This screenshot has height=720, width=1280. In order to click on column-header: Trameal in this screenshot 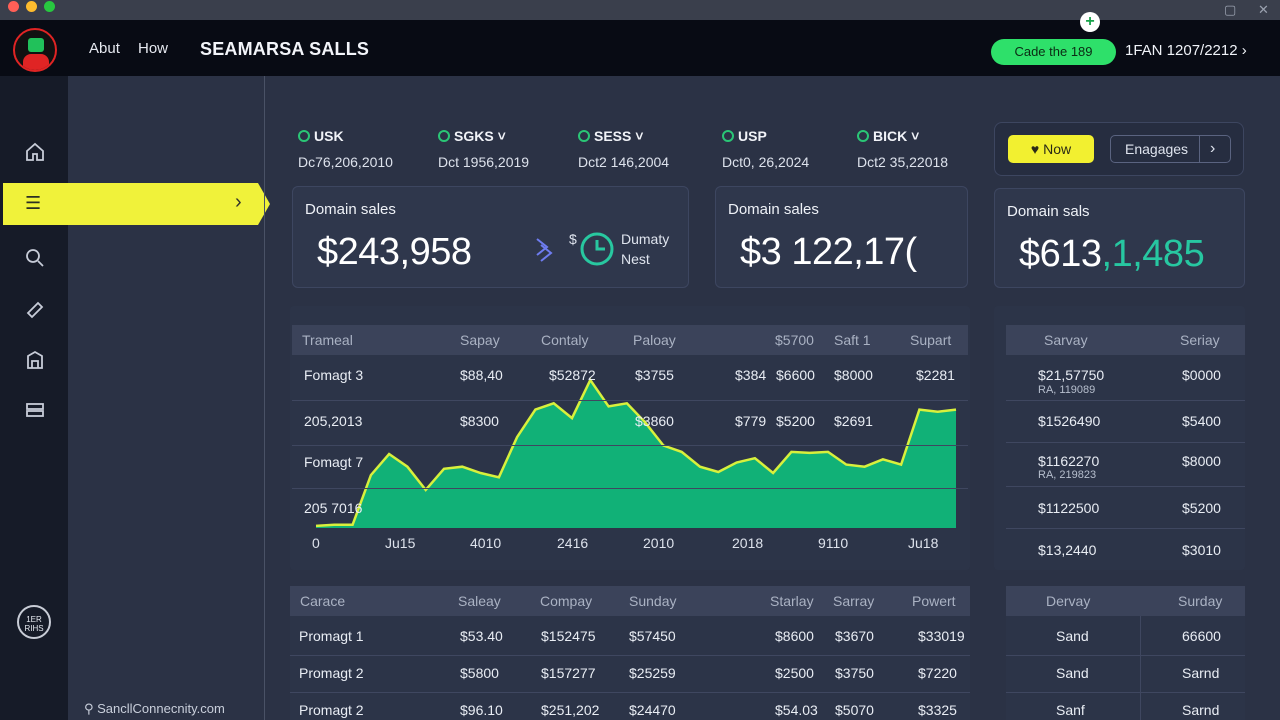, I will do `click(327, 340)`.